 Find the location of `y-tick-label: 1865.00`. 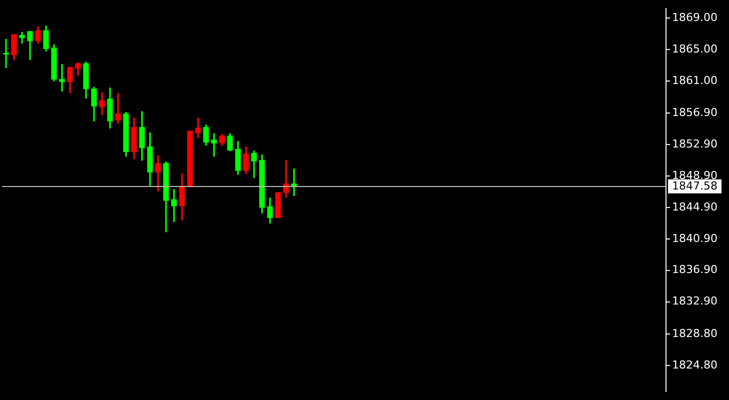

y-tick-label: 1865.00 is located at coordinates (695, 49).